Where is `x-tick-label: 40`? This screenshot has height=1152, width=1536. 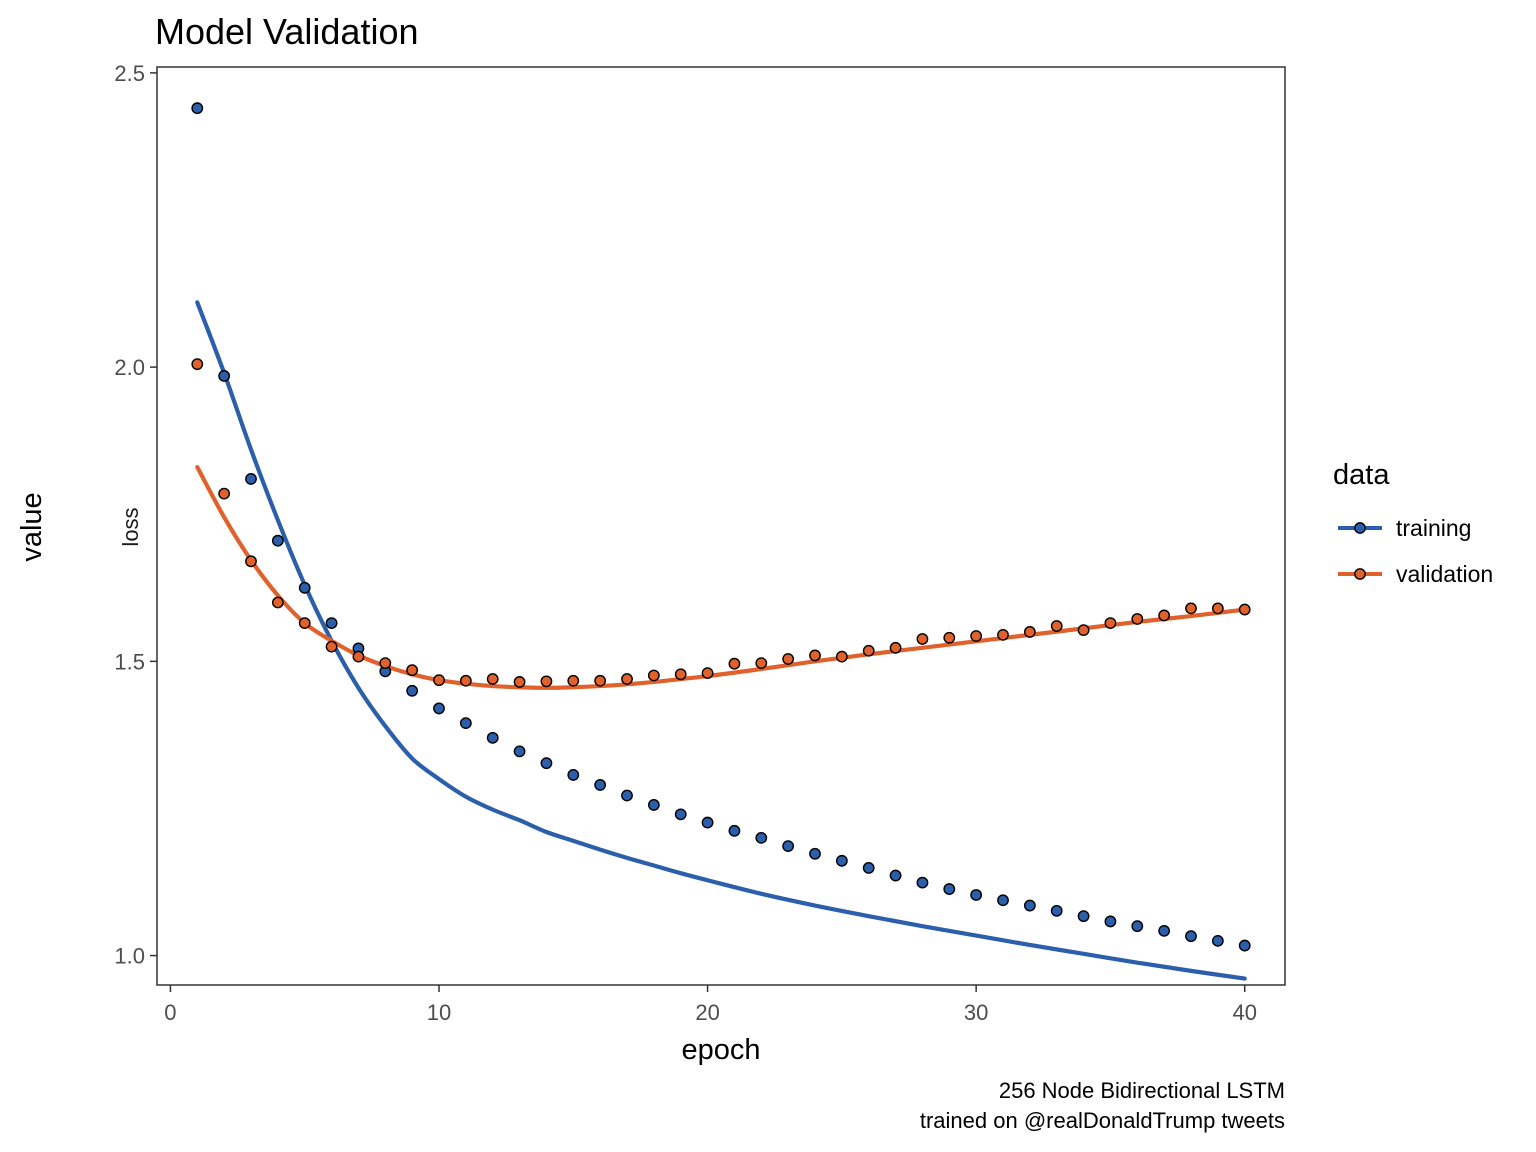 x-tick-label: 40 is located at coordinates (1244, 1012).